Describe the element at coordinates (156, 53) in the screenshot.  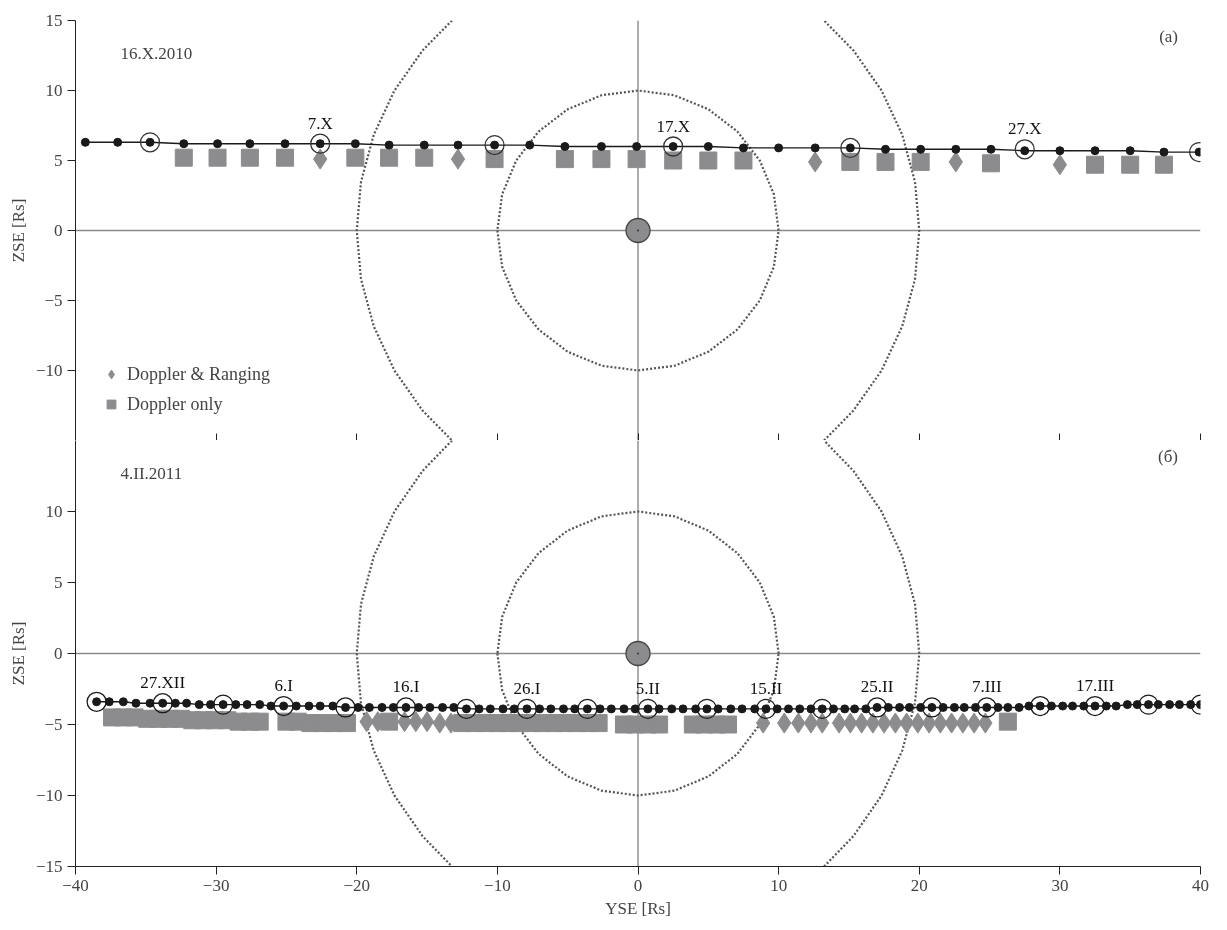
I see `annotation: 16.X.2010` at that location.